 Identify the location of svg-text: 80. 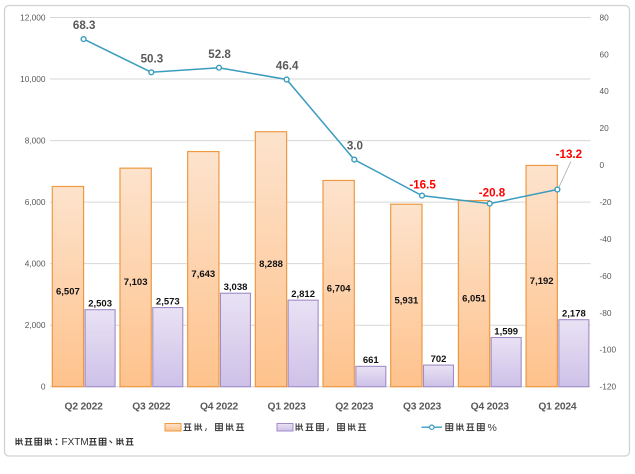
(605, 17).